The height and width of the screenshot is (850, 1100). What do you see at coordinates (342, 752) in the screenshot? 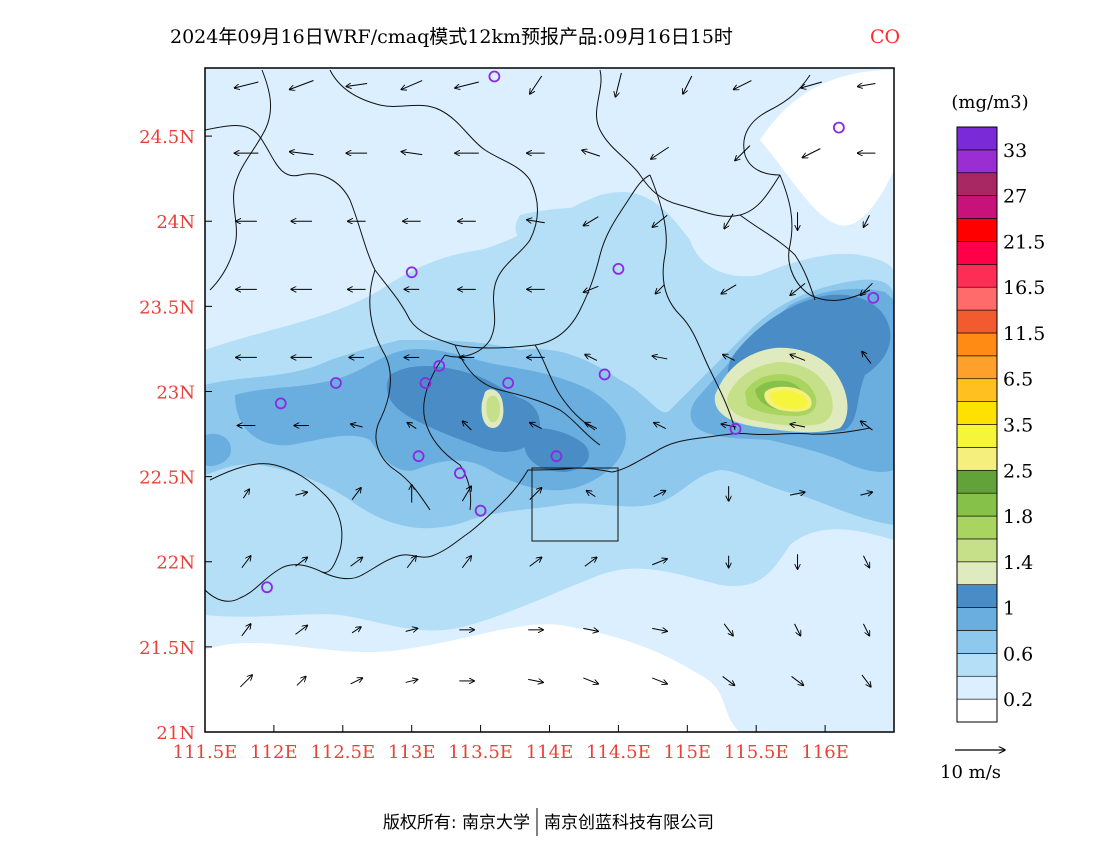
I see `lon-tick-label: 112.5E` at bounding box center [342, 752].